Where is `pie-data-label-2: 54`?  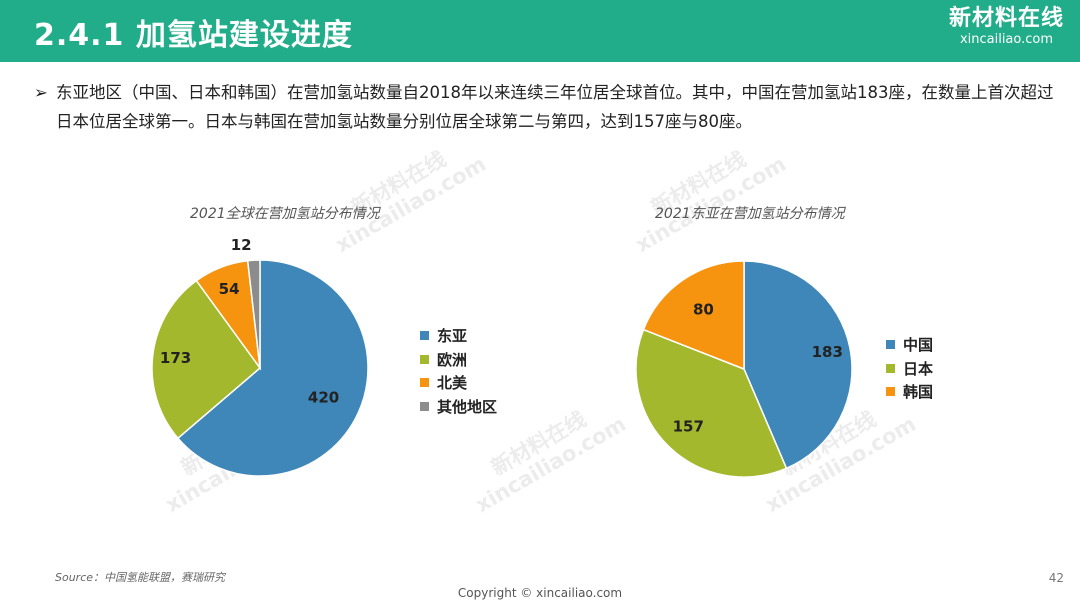
pie-data-label-2: 54 is located at coordinates (229, 289).